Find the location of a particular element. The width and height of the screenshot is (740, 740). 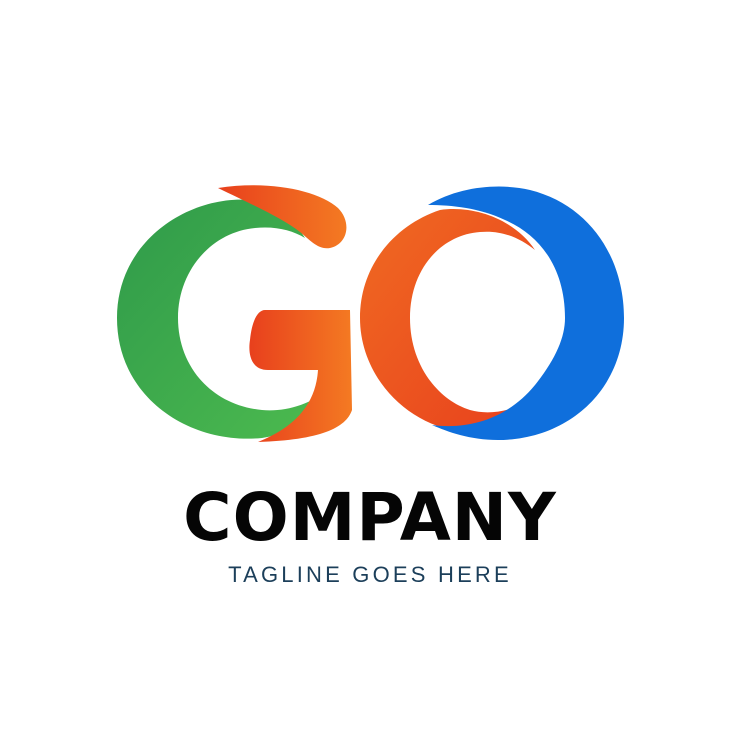

g-orange-bar is located at coordinates (300, 376).